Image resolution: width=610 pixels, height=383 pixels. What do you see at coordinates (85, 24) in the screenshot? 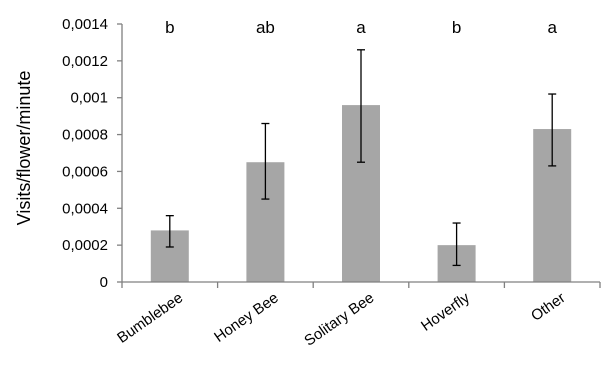
I see `y-tick-label: 0,0014` at bounding box center [85, 24].